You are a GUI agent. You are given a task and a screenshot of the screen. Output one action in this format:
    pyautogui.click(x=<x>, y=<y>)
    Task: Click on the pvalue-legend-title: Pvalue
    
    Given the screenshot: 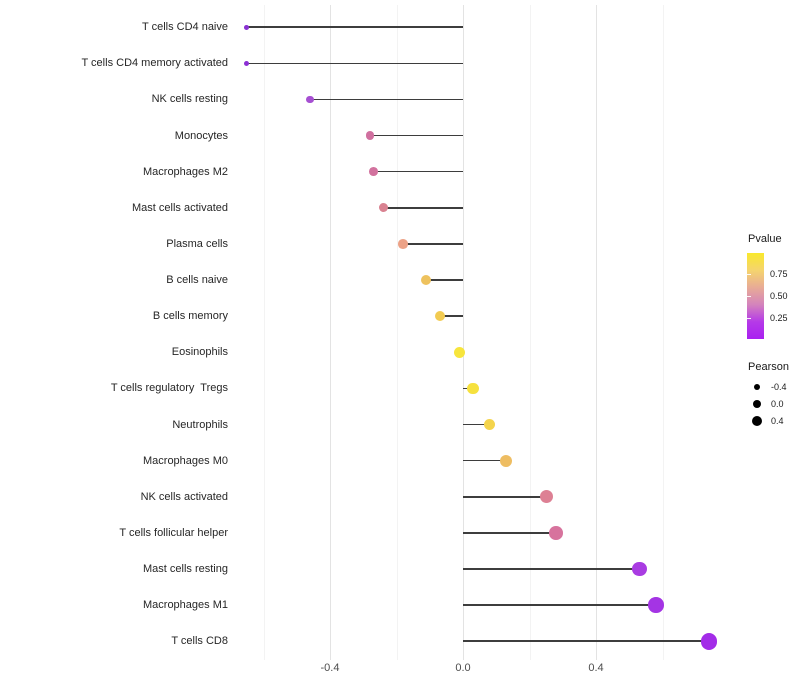 What is the action you would take?
    pyautogui.click(x=765, y=239)
    